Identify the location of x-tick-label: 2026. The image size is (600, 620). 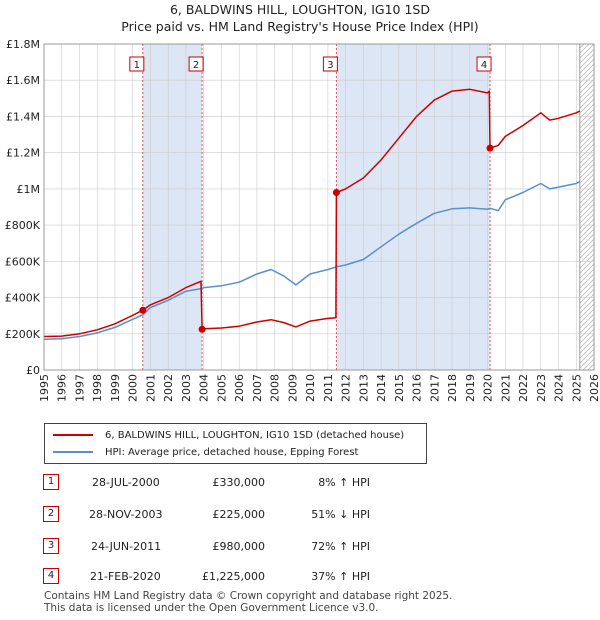
(594, 388).